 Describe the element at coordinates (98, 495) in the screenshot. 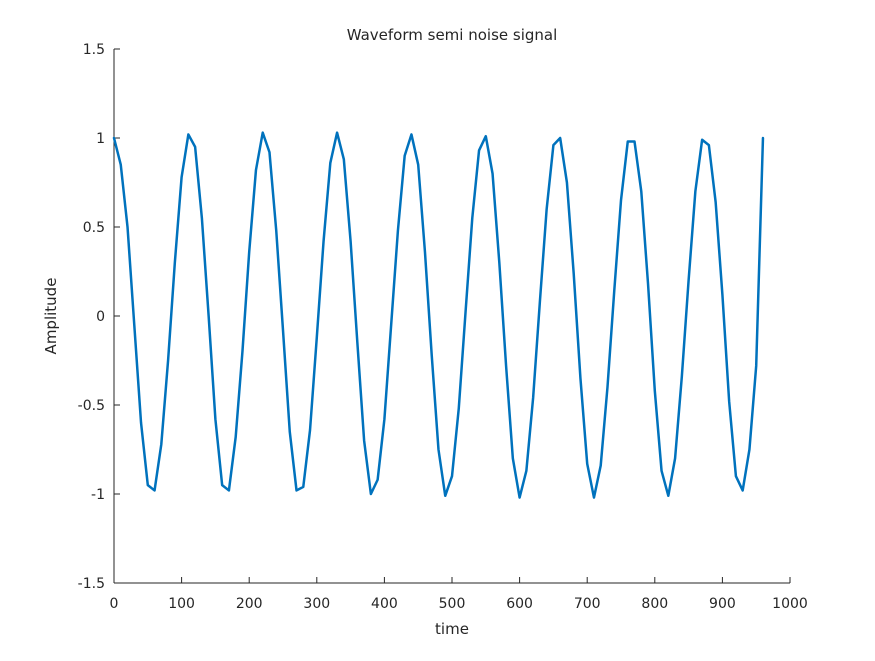

I see `y-tick-label: -1` at that location.